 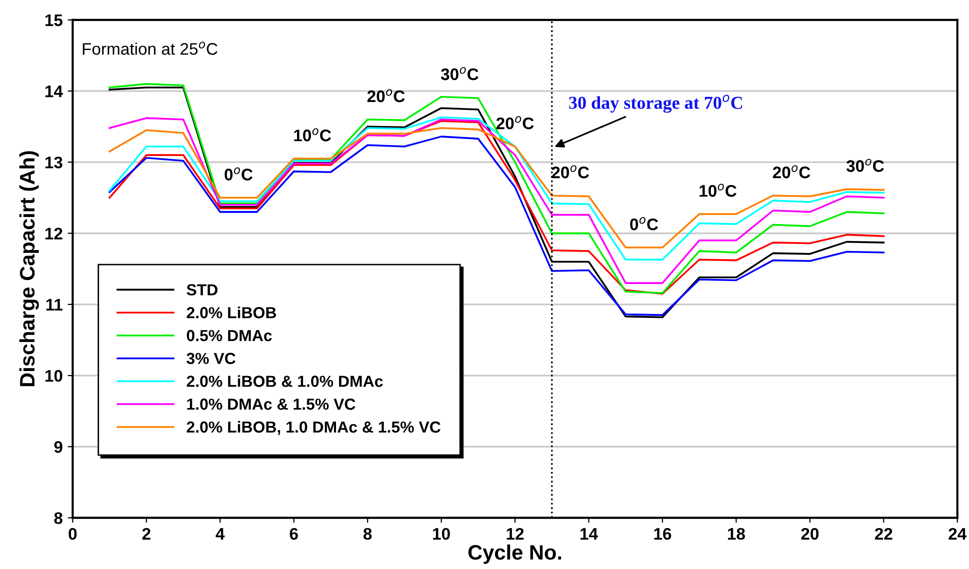 What do you see at coordinates (202, 290) in the screenshot?
I see `legend-label: STD` at bounding box center [202, 290].